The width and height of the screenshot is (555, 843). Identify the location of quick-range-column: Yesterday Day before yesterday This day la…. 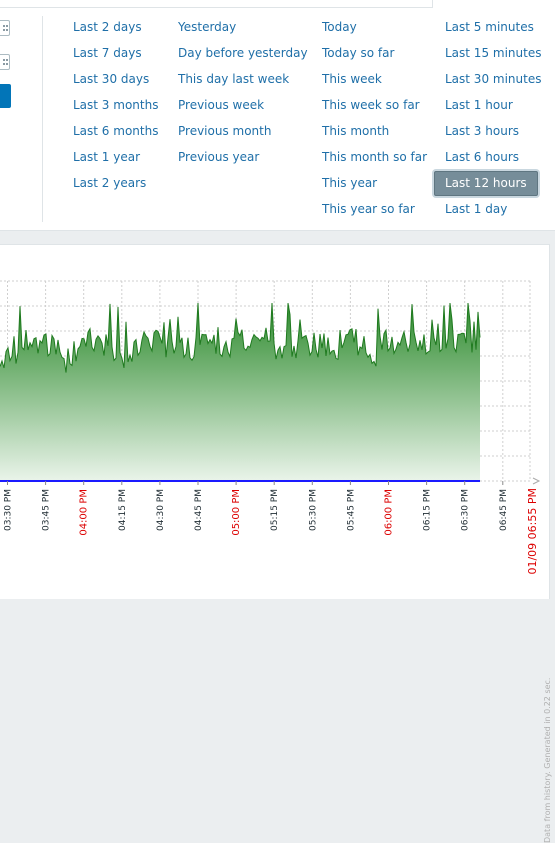
(243, 96).